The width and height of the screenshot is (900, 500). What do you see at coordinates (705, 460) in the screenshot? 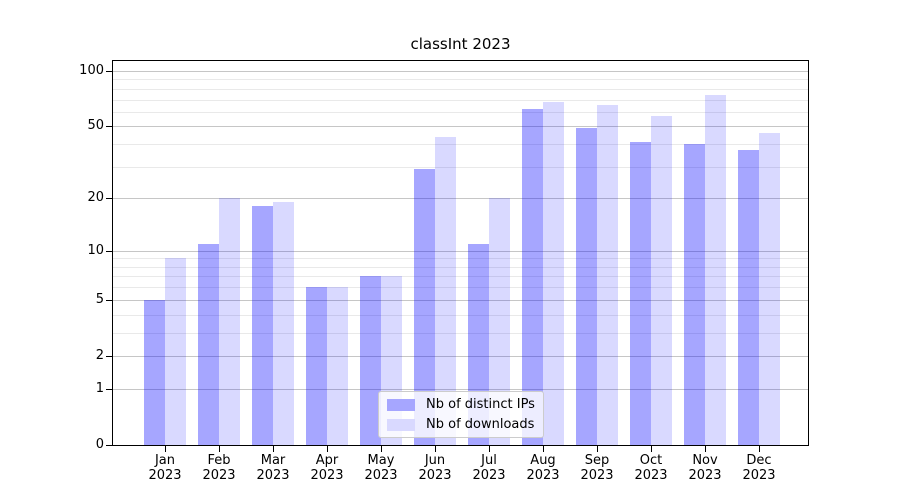
I see `x-tick-month: Nov` at bounding box center [705, 460].